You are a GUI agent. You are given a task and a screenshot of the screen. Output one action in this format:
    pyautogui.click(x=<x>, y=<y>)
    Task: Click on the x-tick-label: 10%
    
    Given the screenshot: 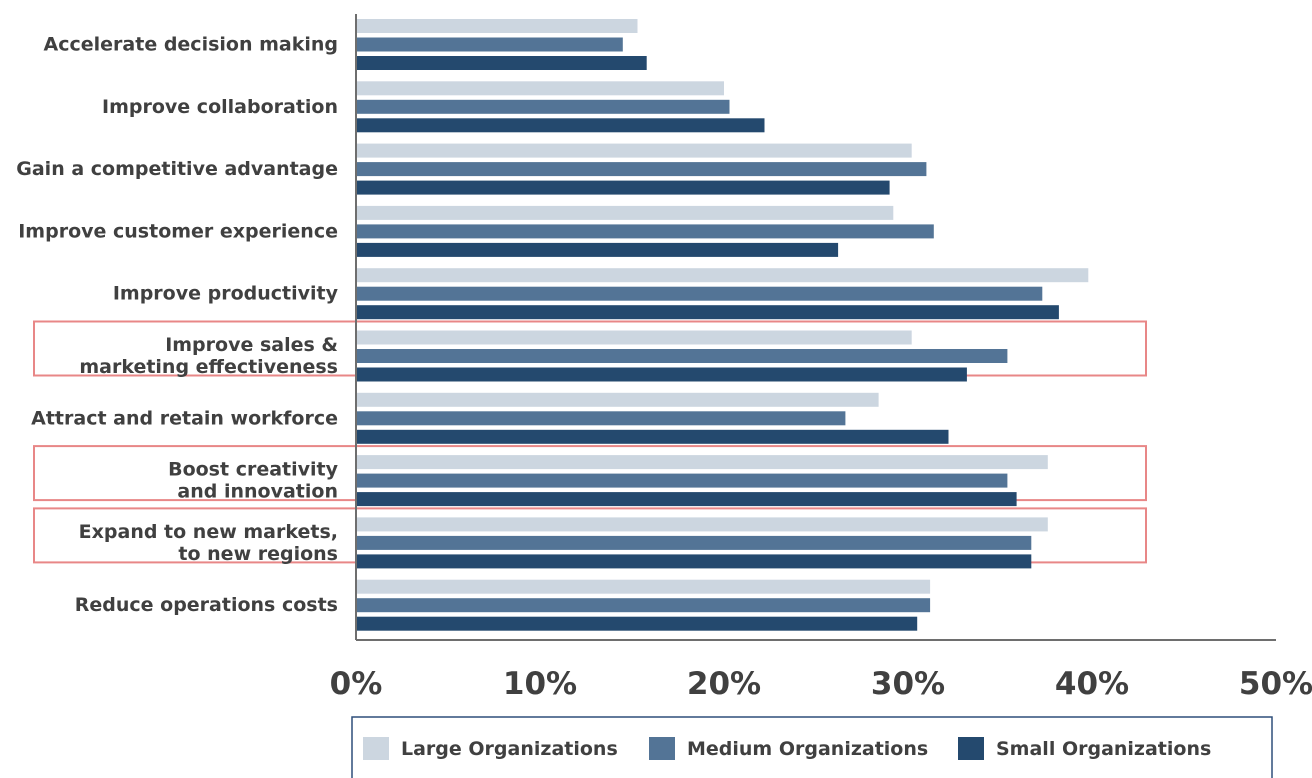 What is the action you would take?
    pyautogui.click(x=540, y=684)
    